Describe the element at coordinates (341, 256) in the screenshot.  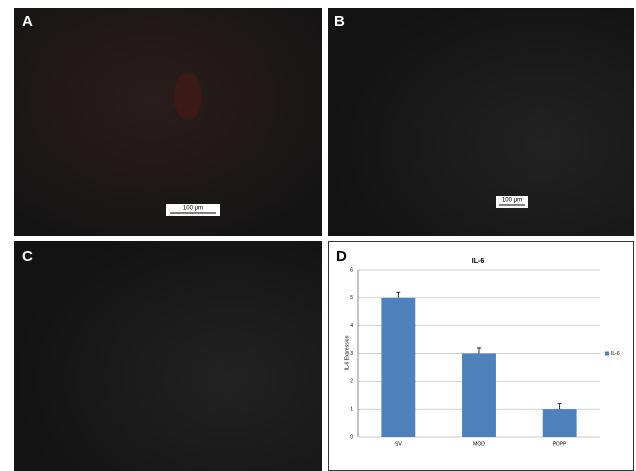
I see `panel-label: D` at that location.